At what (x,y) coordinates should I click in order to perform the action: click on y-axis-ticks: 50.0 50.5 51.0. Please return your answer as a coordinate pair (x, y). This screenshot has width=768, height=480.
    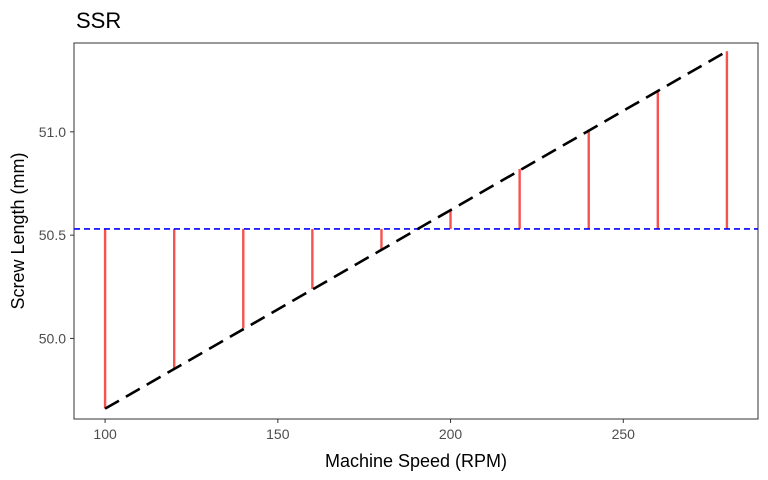
    Looking at the image, I should click on (56, 235).